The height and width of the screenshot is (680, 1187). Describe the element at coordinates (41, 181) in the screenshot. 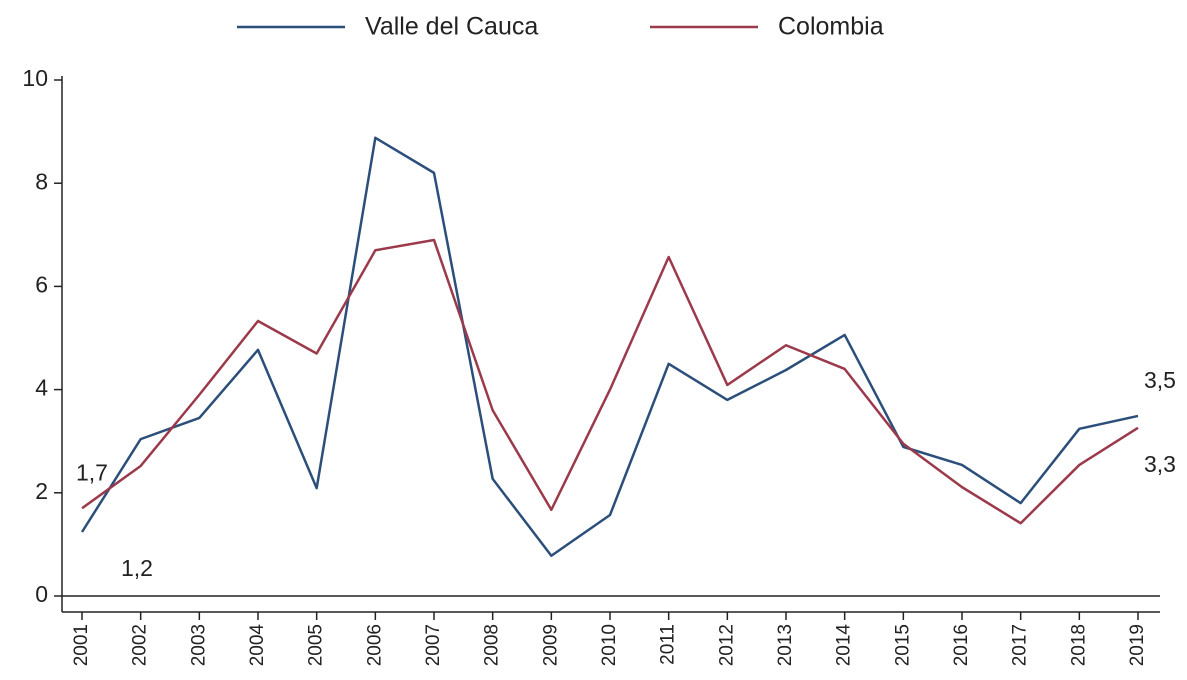

I see `y-tick-label: 8` at that location.